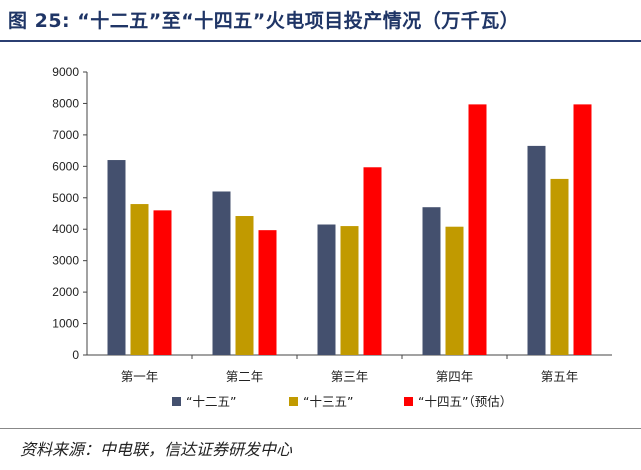 This screenshot has height=470, width=641. I want to click on legend-label-1: “十二五”, so click(211, 401).